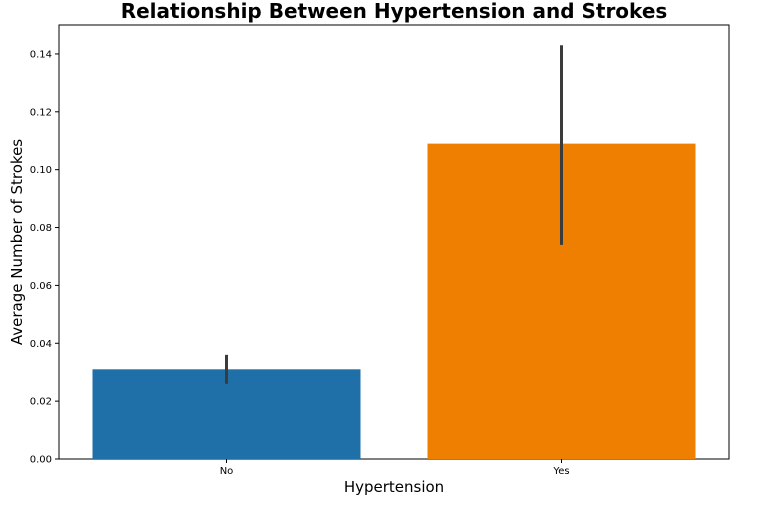 The image size is (759, 505). I want to click on y-tick-label: 0.08, so click(41, 228).